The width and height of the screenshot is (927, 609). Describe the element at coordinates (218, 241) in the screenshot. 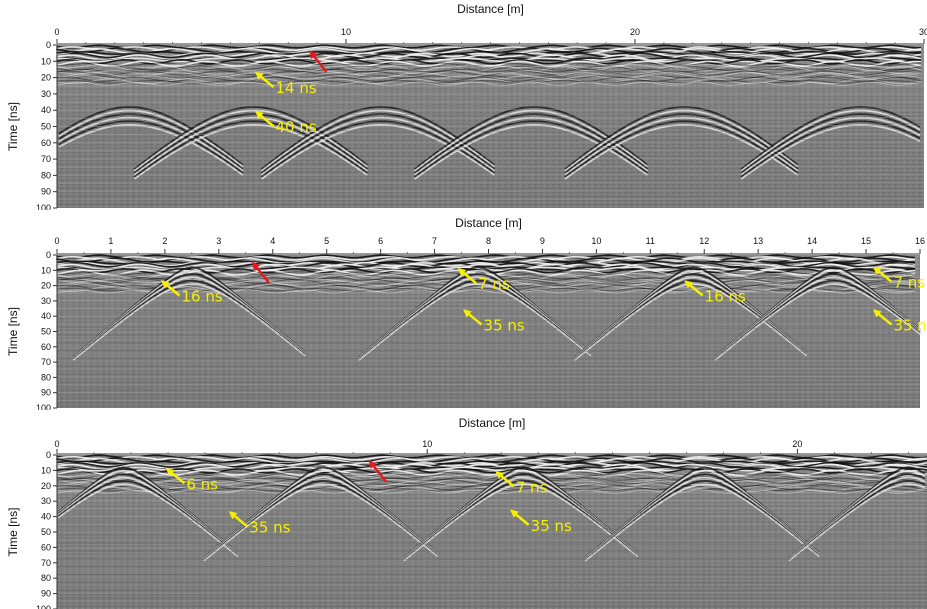

I see `x-tick-label: 3` at that location.